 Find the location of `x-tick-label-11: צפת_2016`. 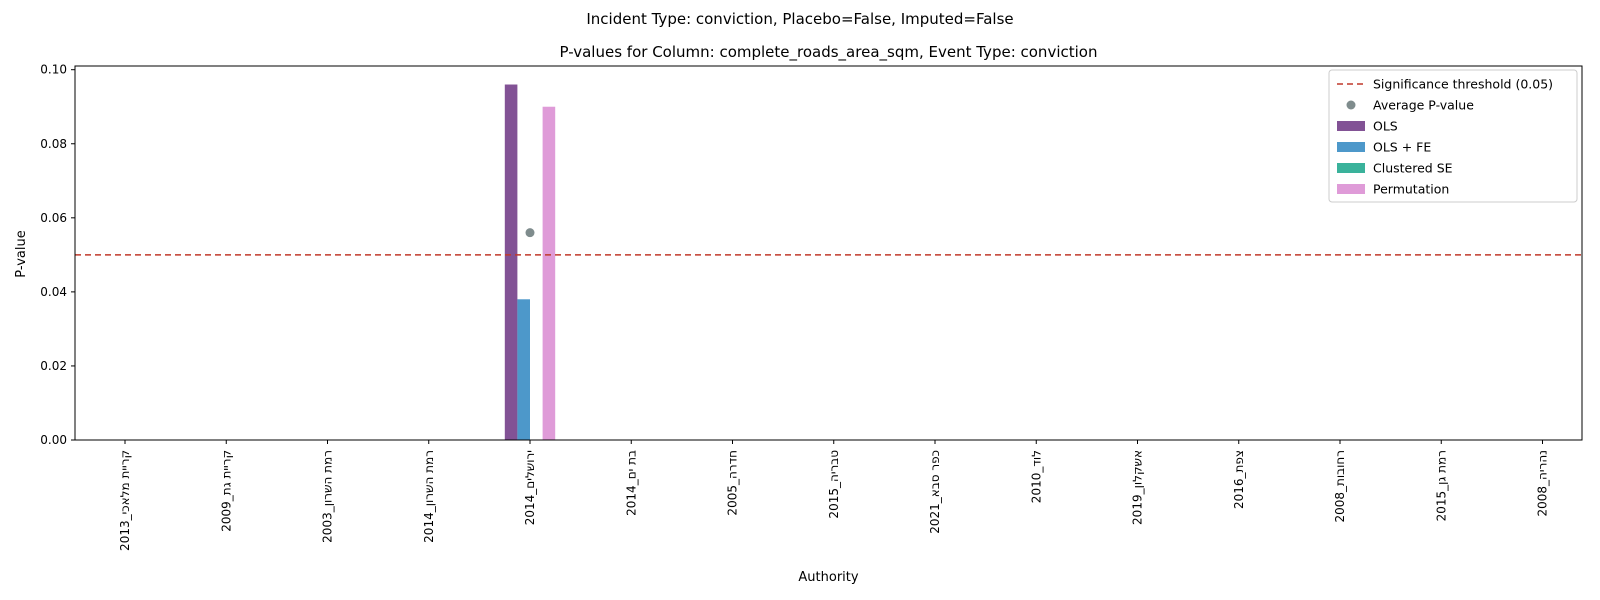

x-tick-label-11: צפת_2016 is located at coordinates (1239, 479).